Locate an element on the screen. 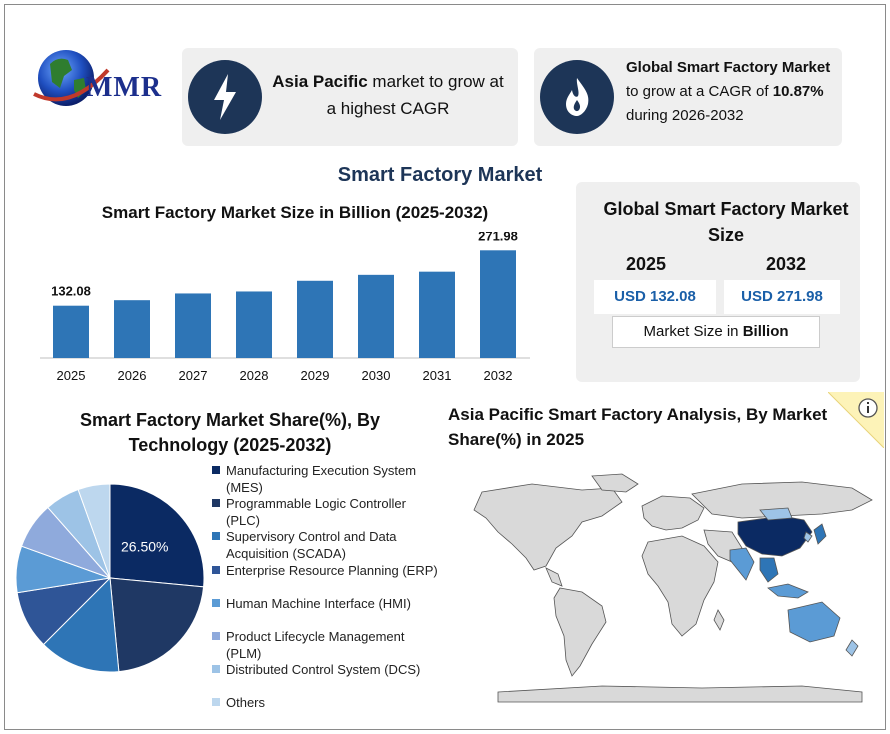 The width and height of the screenshot is (890, 734). legend-item-7: Others is located at coordinates (327, 702).